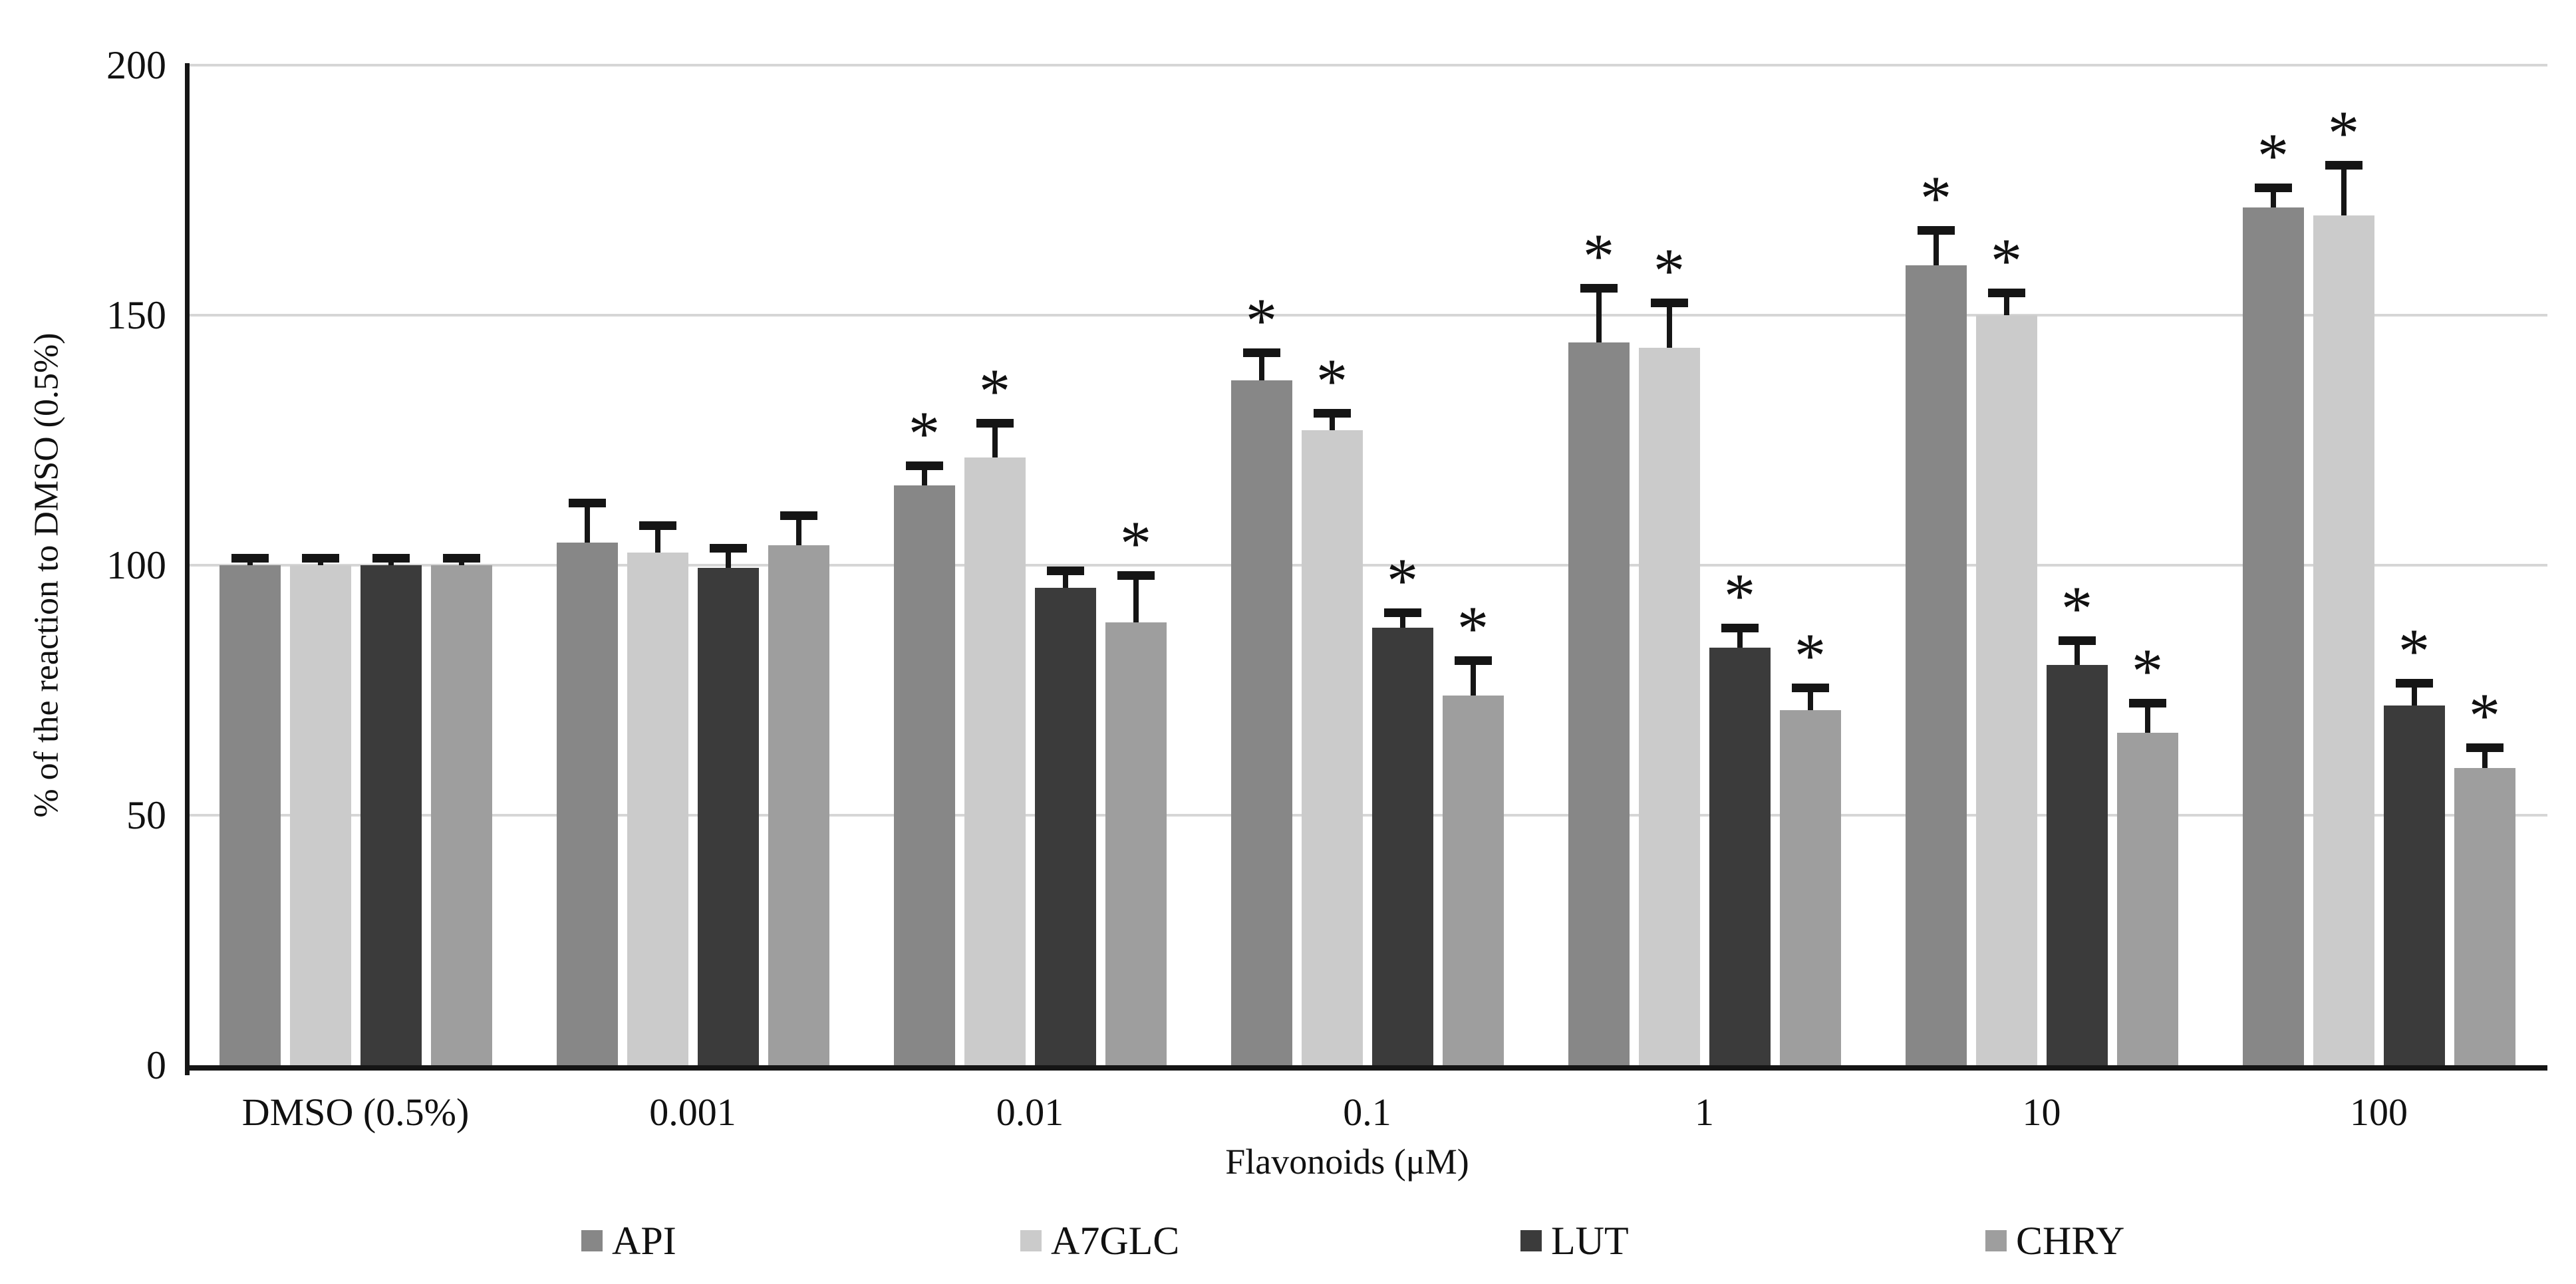 This screenshot has width=2576, height=1284. What do you see at coordinates (1261, 366) in the screenshot?
I see `error-bar-API-0.1` at bounding box center [1261, 366].